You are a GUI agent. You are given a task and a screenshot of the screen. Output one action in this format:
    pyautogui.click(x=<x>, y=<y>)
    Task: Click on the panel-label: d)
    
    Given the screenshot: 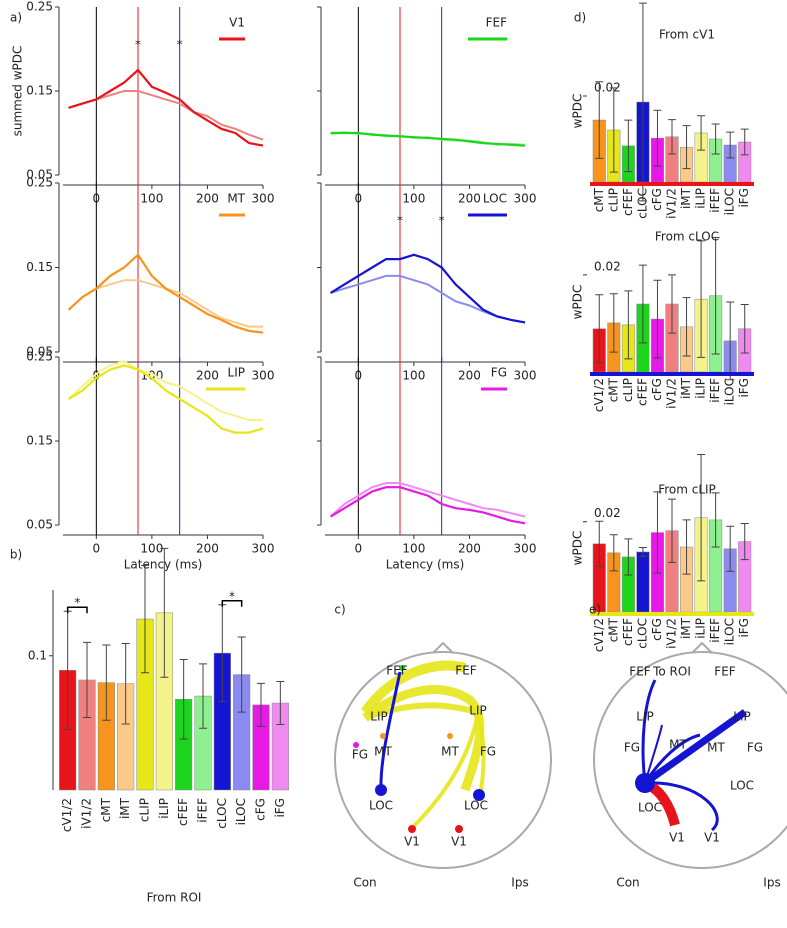 What is the action you would take?
    pyautogui.click(x=580, y=18)
    